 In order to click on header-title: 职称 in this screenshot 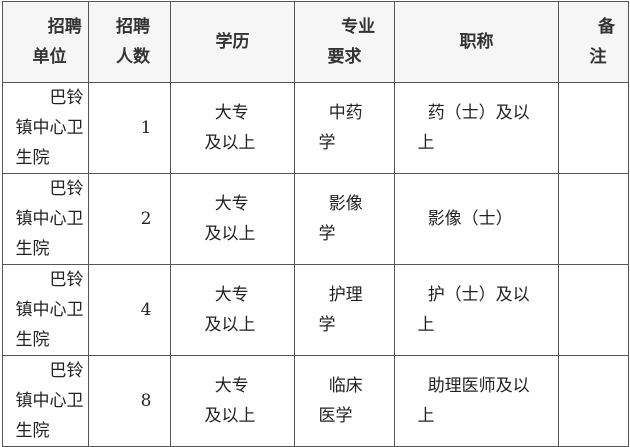, I will do `click(476, 42)`.